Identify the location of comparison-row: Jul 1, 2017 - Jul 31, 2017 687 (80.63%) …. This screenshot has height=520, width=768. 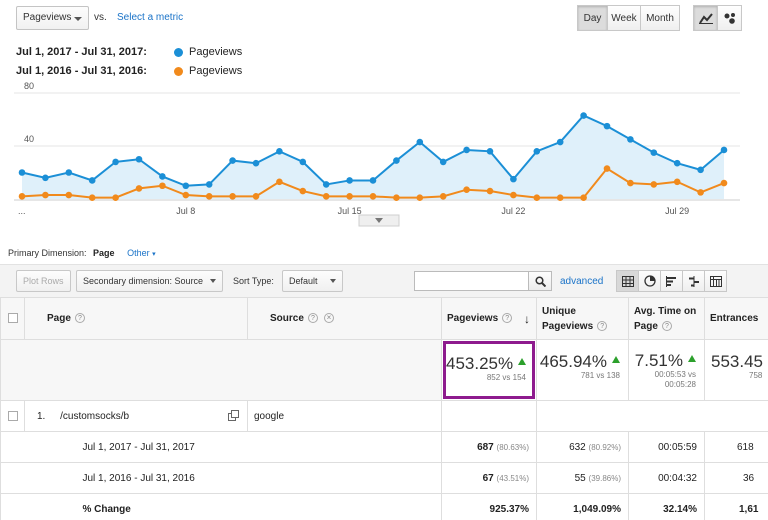
(384, 447).